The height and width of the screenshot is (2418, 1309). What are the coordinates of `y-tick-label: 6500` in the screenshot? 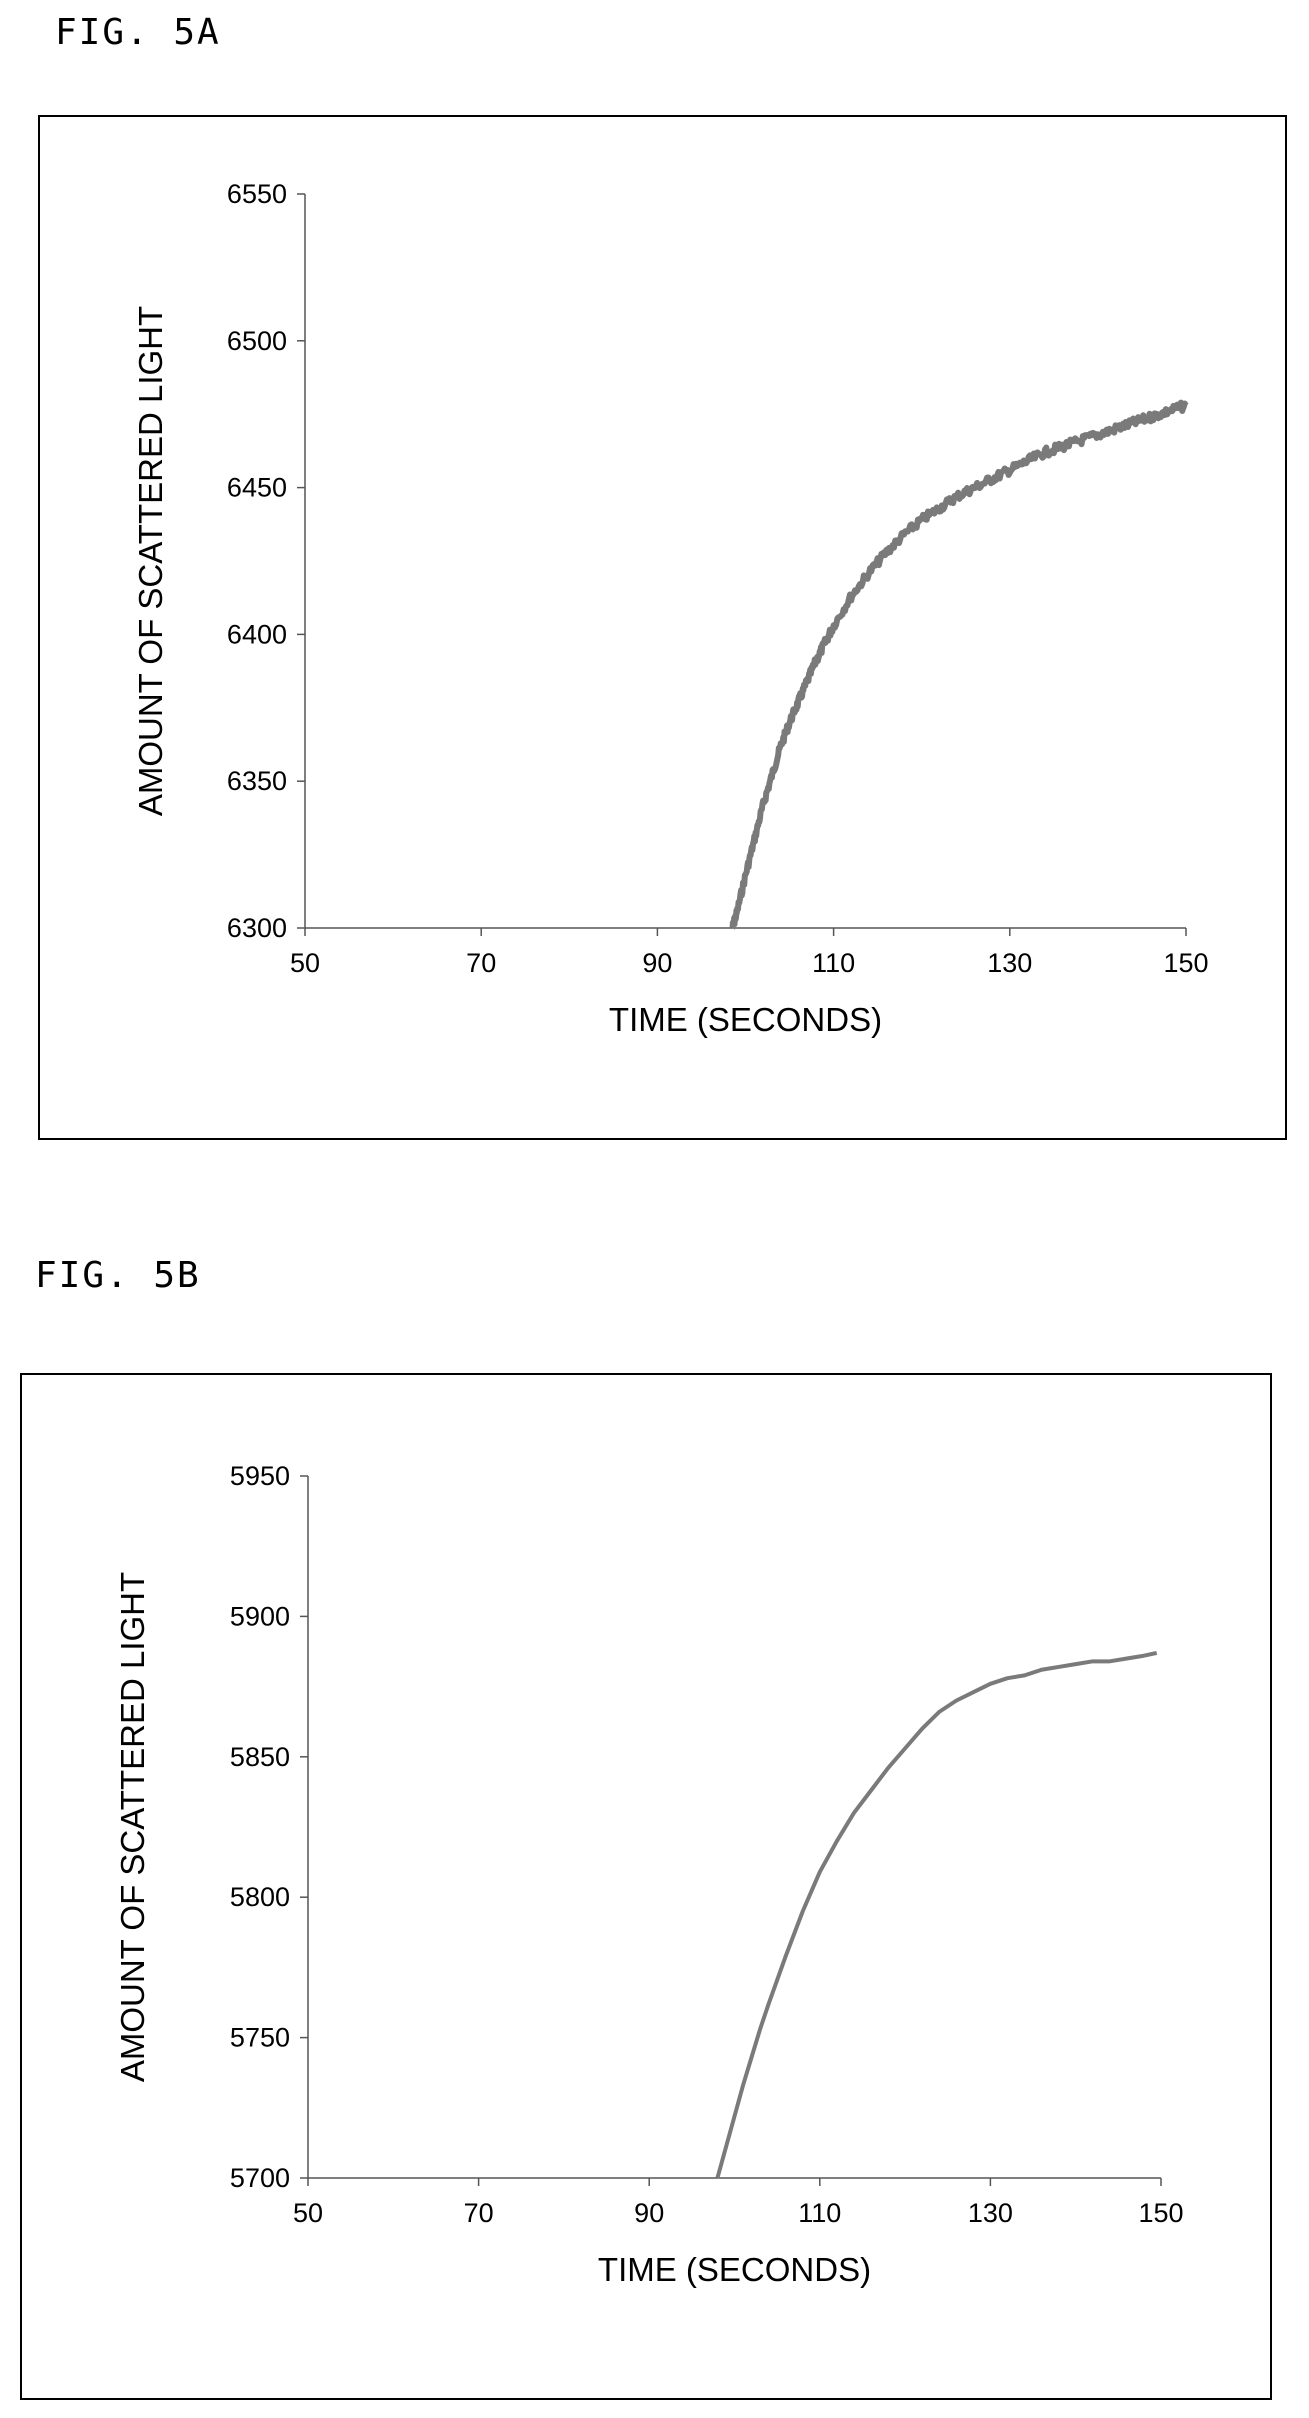 It's located at (257, 341).